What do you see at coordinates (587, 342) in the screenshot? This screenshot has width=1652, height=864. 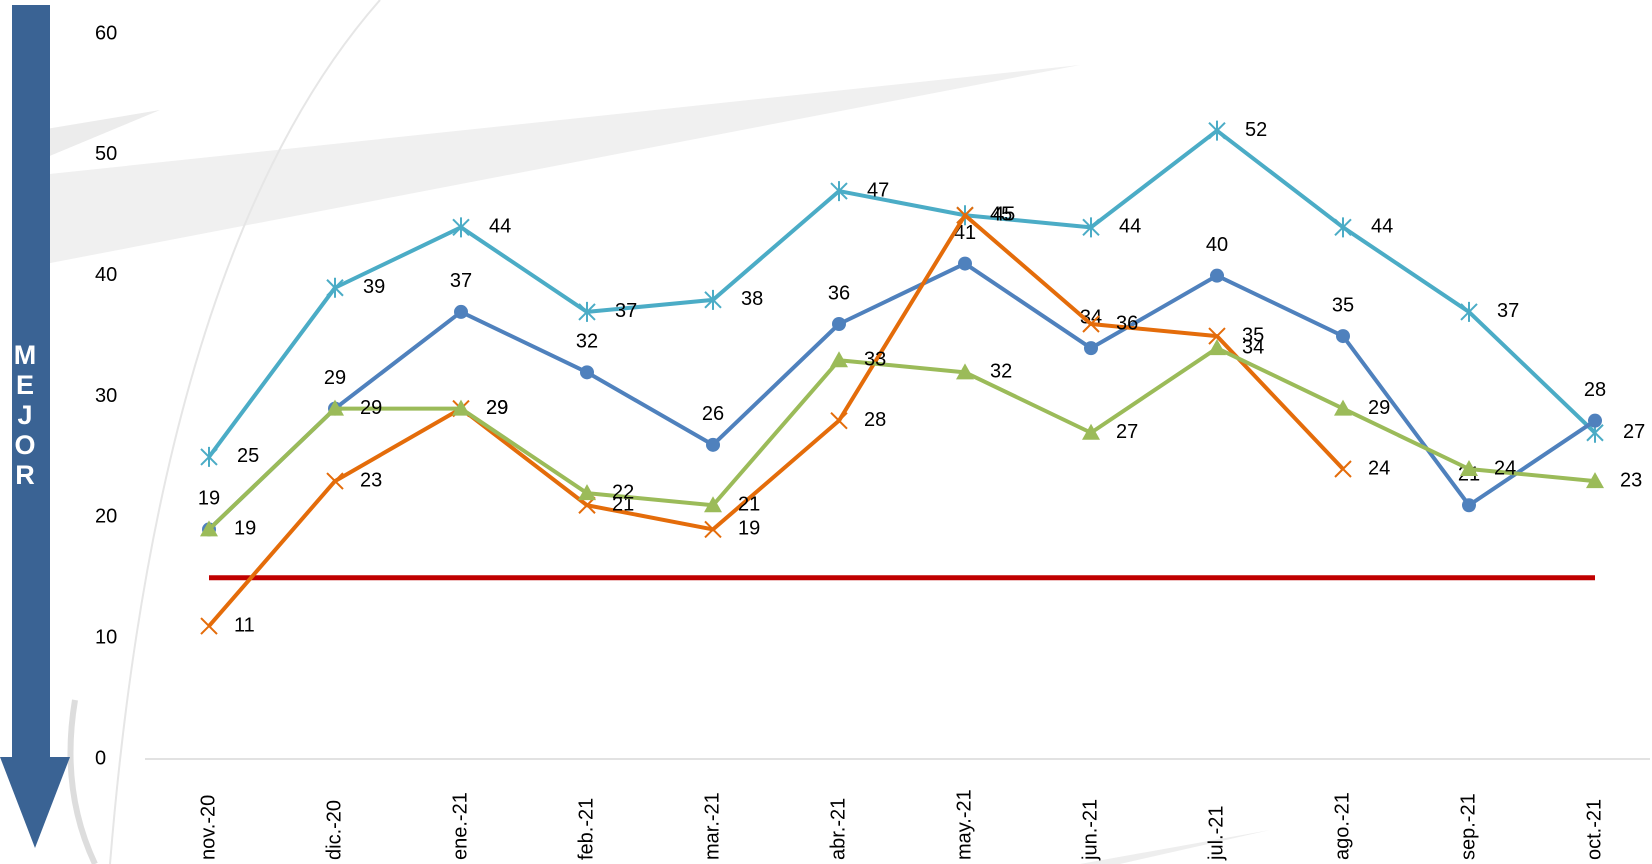 I see `data-label: 32` at bounding box center [587, 342].